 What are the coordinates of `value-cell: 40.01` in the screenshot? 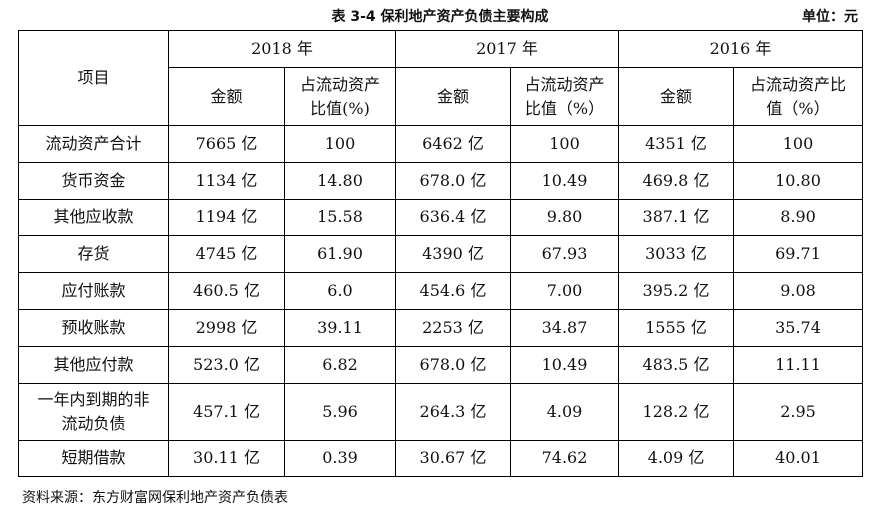 It's located at (798, 458).